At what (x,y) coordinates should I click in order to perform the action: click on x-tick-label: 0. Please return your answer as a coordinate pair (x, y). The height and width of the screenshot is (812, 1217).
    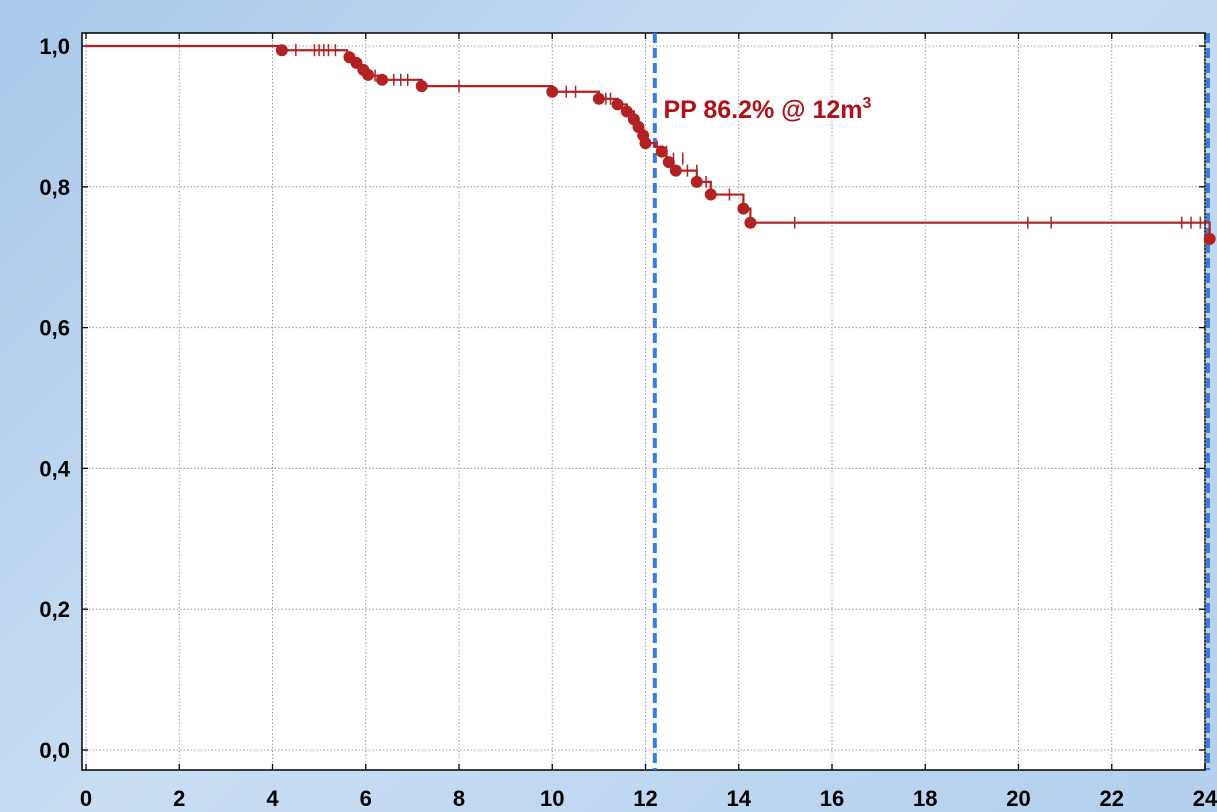
    Looking at the image, I should click on (86, 798).